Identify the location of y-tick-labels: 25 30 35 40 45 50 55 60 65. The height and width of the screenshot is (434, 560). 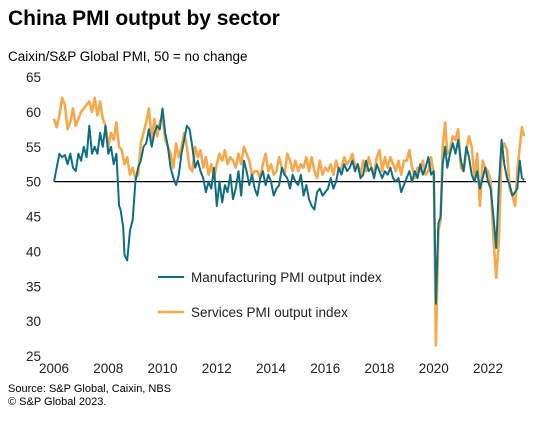
(33, 217).